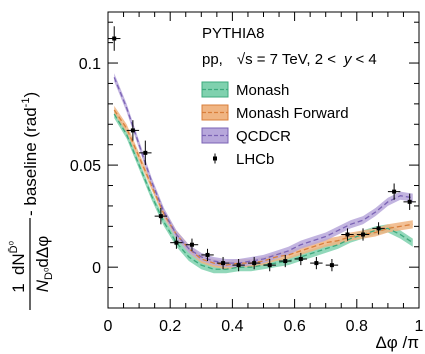  I want to click on legend-label-lhcb: LHCb, so click(255, 159).